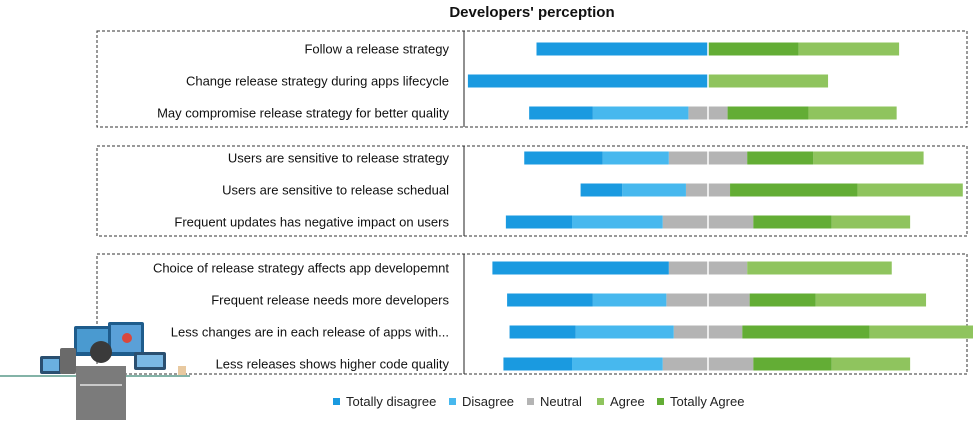 Image resolution: width=973 pixels, height=421 pixels. Describe the element at coordinates (707, 401) in the screenshot. I see `legend-label: Totally Agree` at that location.